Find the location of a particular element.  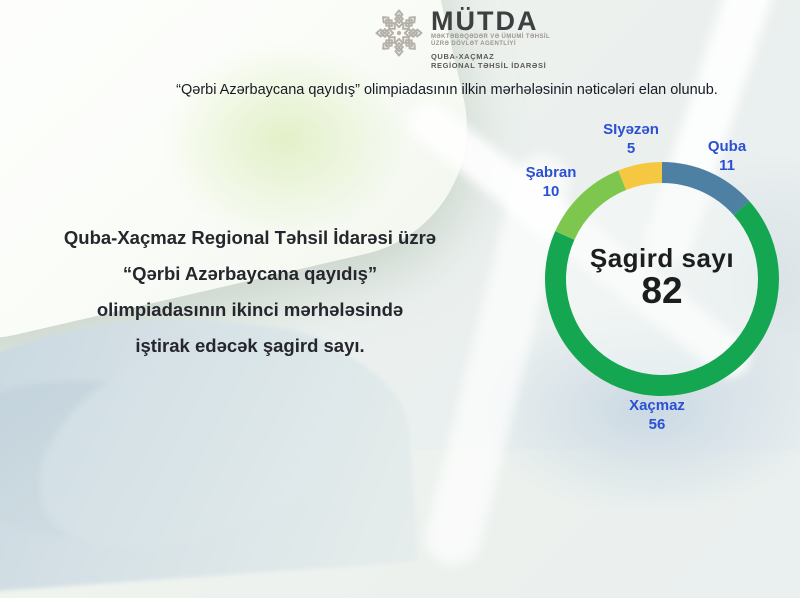

segment-value: 5 is located at coordinates (631, 148).